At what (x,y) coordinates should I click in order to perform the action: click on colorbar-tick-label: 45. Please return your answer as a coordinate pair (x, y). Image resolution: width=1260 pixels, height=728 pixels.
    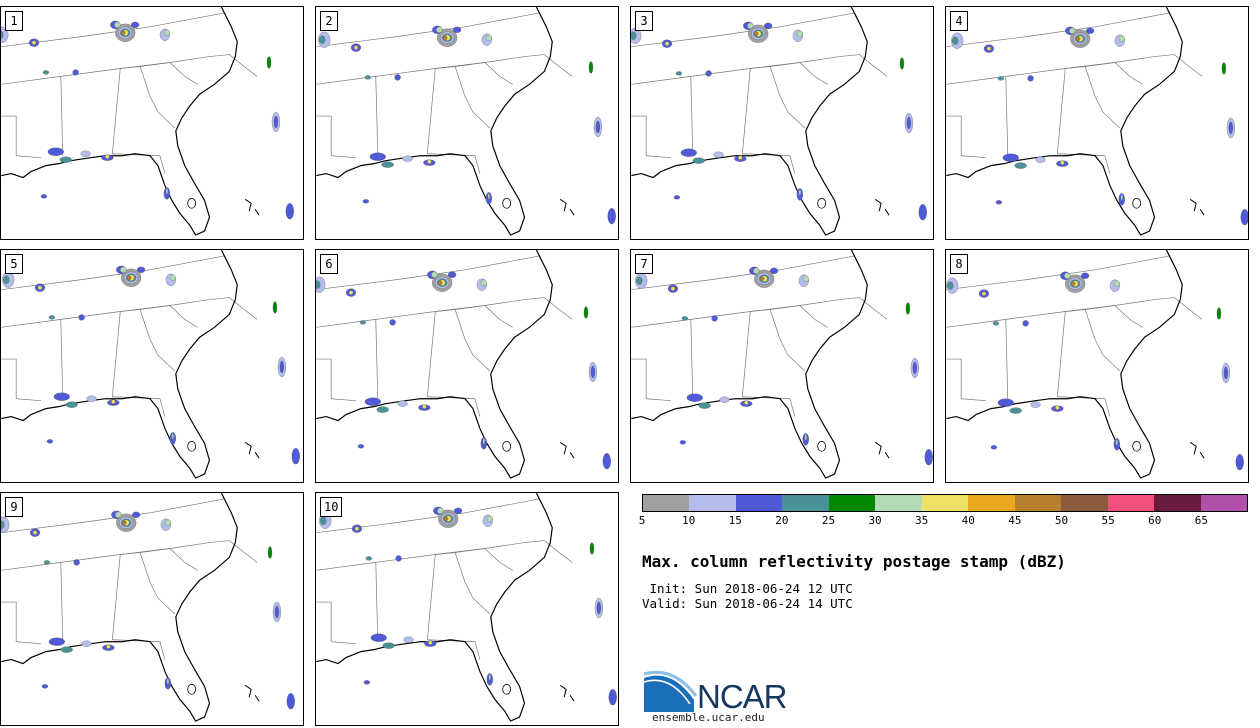
    Looking at the image, I should click on (1015, 520).